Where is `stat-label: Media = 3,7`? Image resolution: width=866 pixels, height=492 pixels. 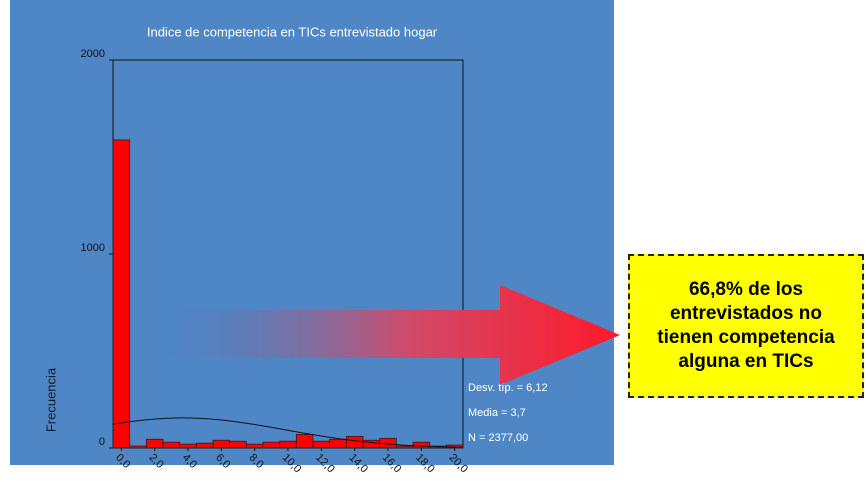 stat-label: Media = 3,7 is located at coordinates (497, 413).